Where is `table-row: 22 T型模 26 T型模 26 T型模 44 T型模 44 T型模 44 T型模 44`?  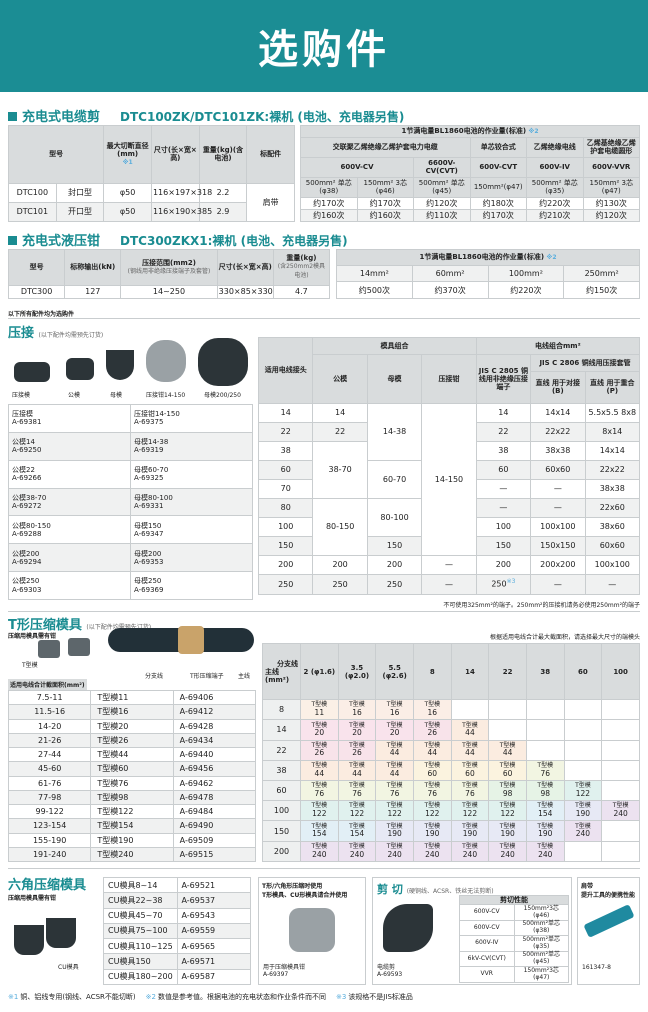 table-row: 22 T型模 26 T型模 26 T型模 44 T型模 44 T型模 44 T型模 44 is located at coordinates (451, 750).